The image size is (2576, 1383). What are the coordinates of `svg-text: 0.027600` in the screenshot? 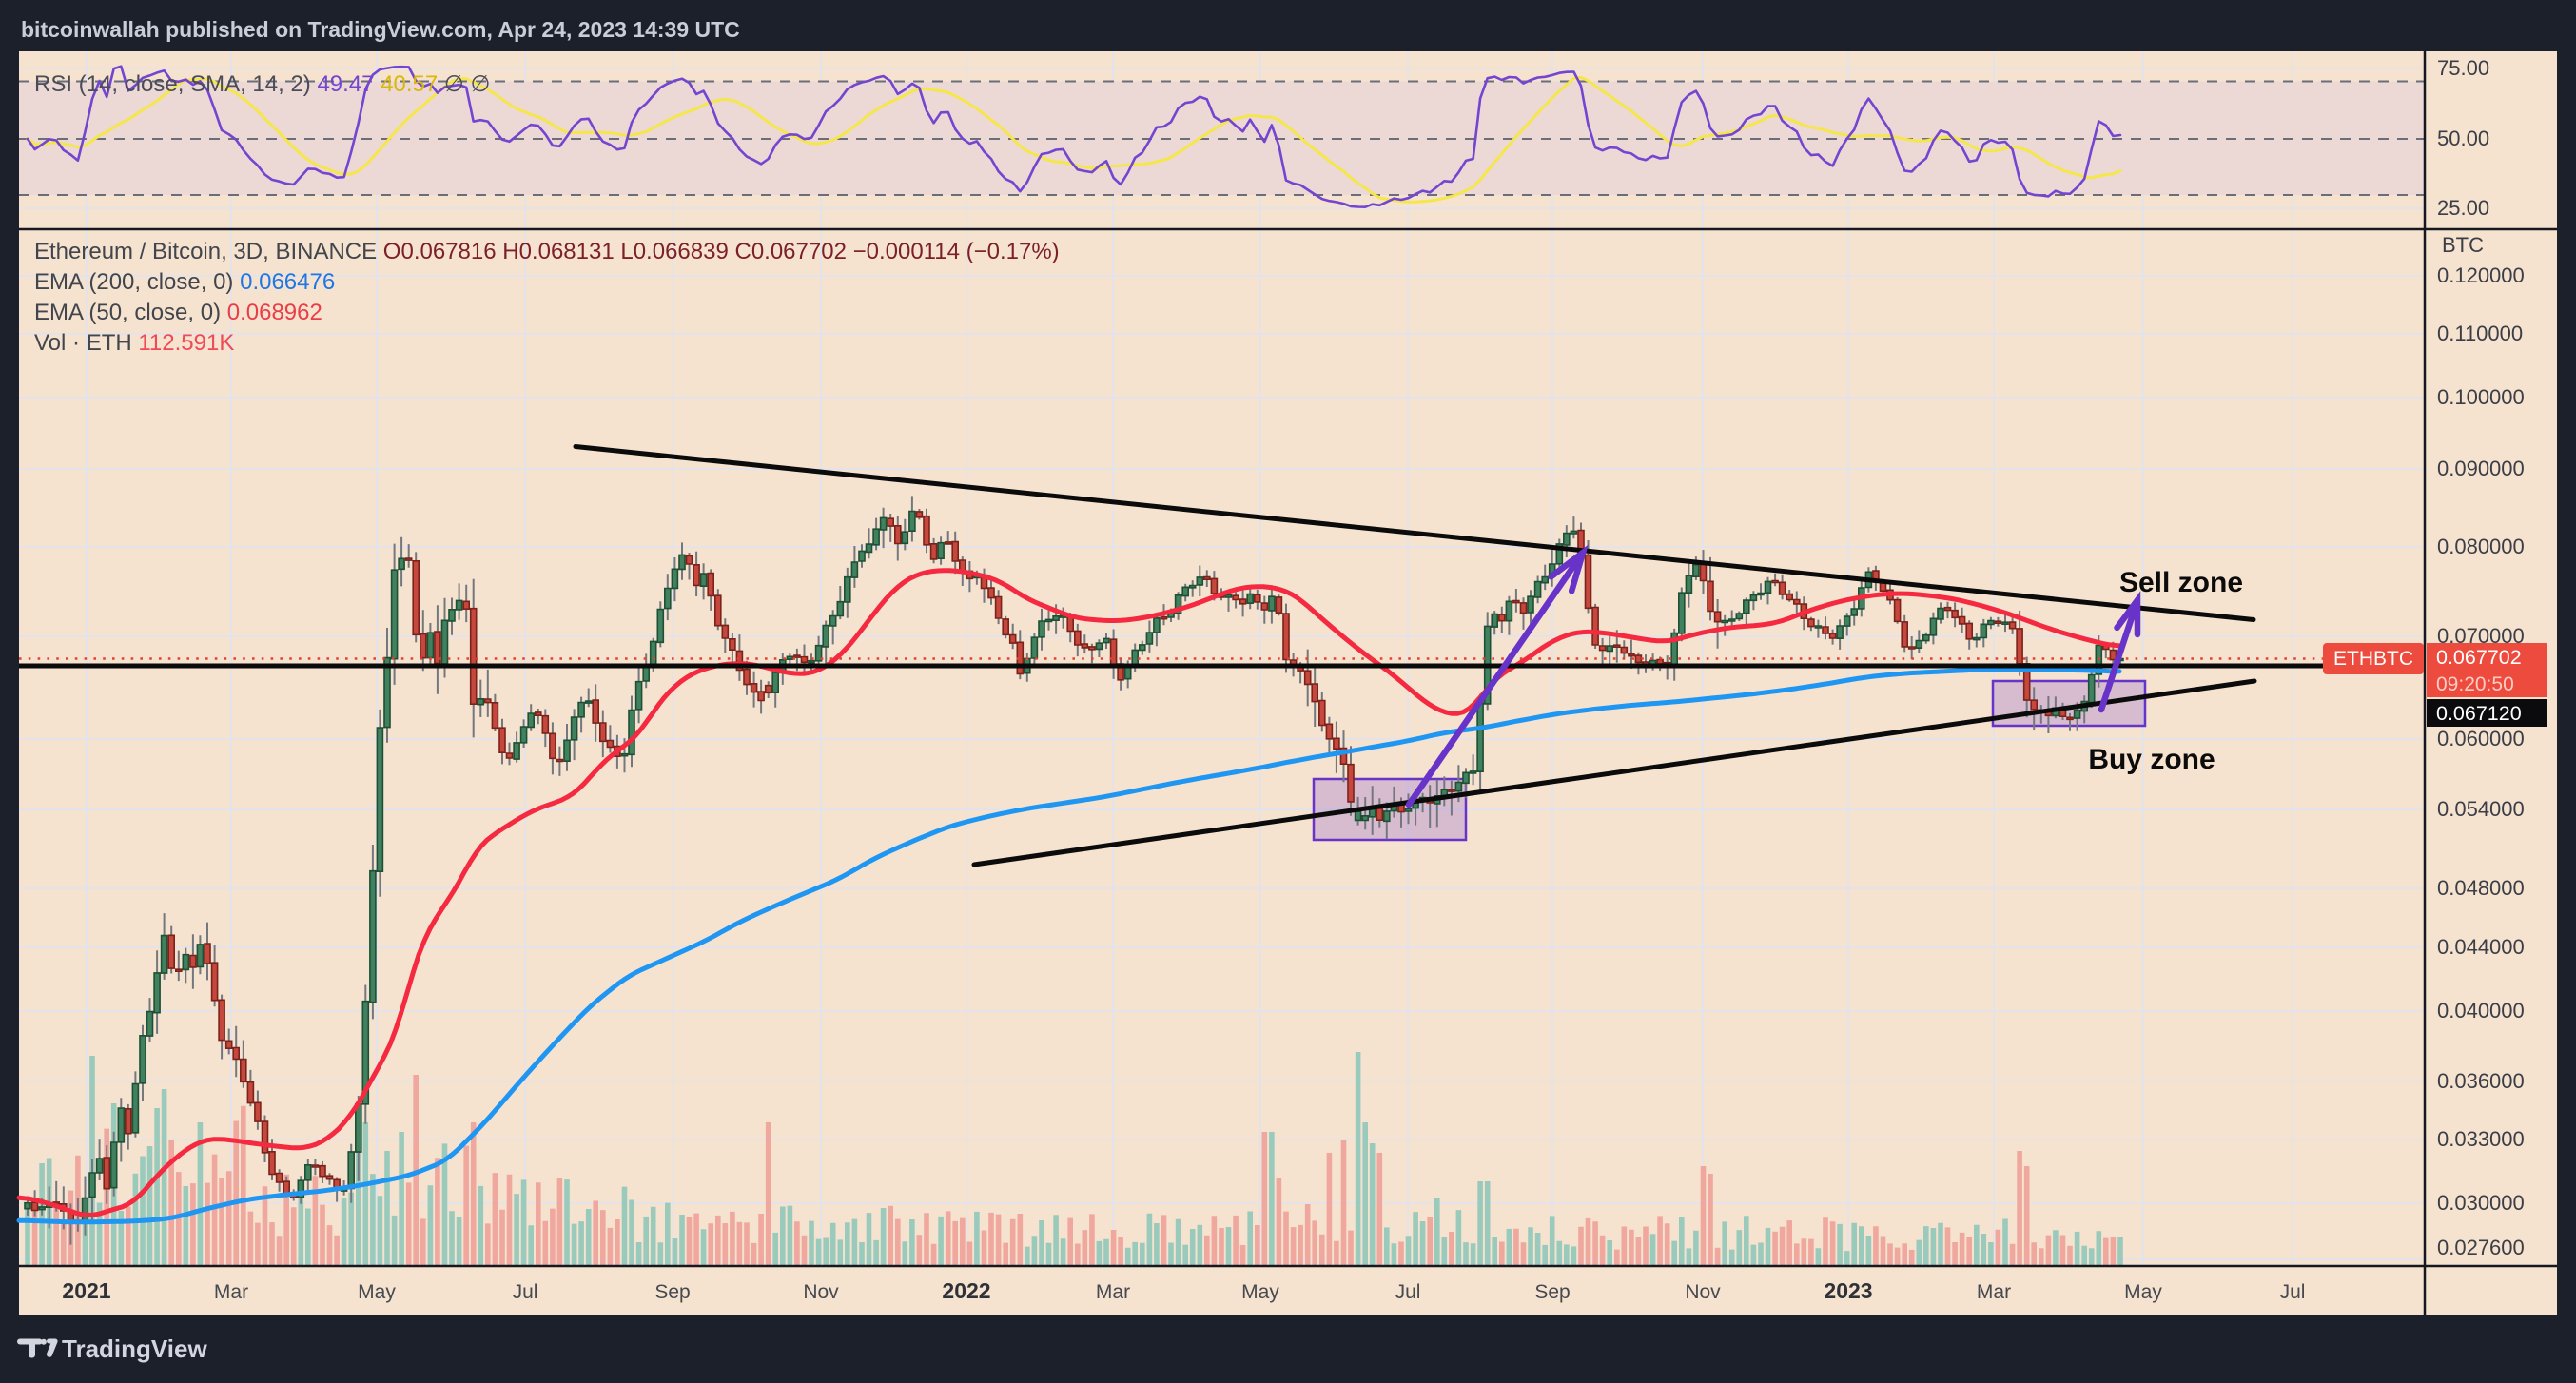 It's located at (2481, 1247).